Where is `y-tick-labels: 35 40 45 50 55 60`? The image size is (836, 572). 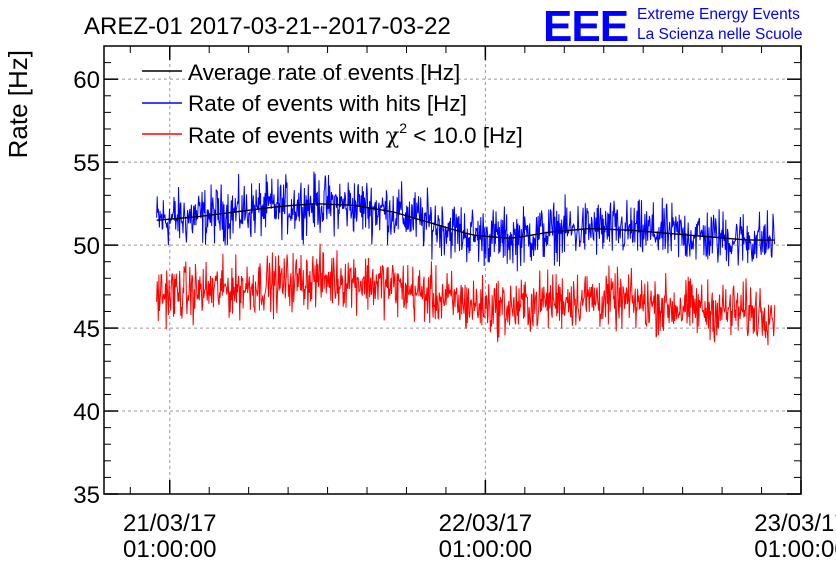 y-tick-labels: 35 40 45 50 55 60 is located at coordinates (86, 288).